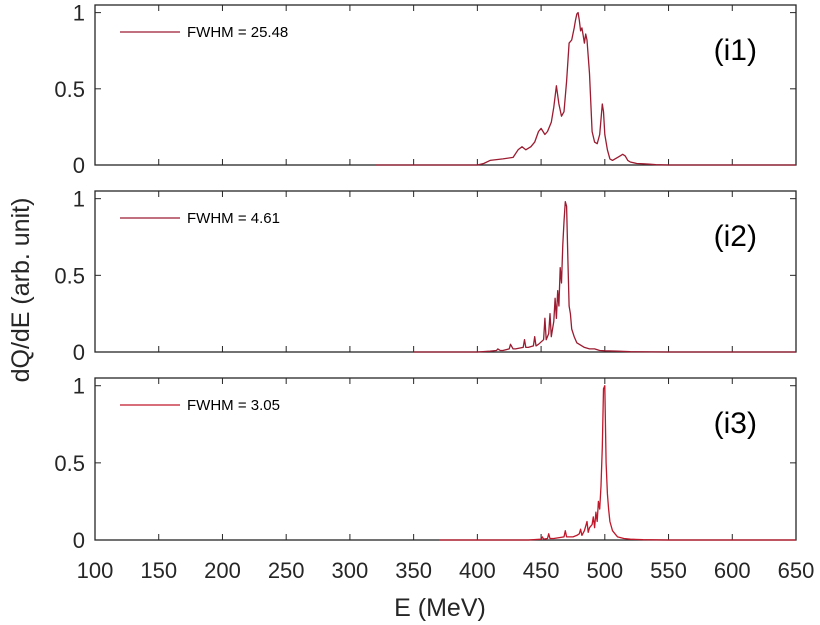  I want to click on x-tick-label: 350, so click(413, 570).